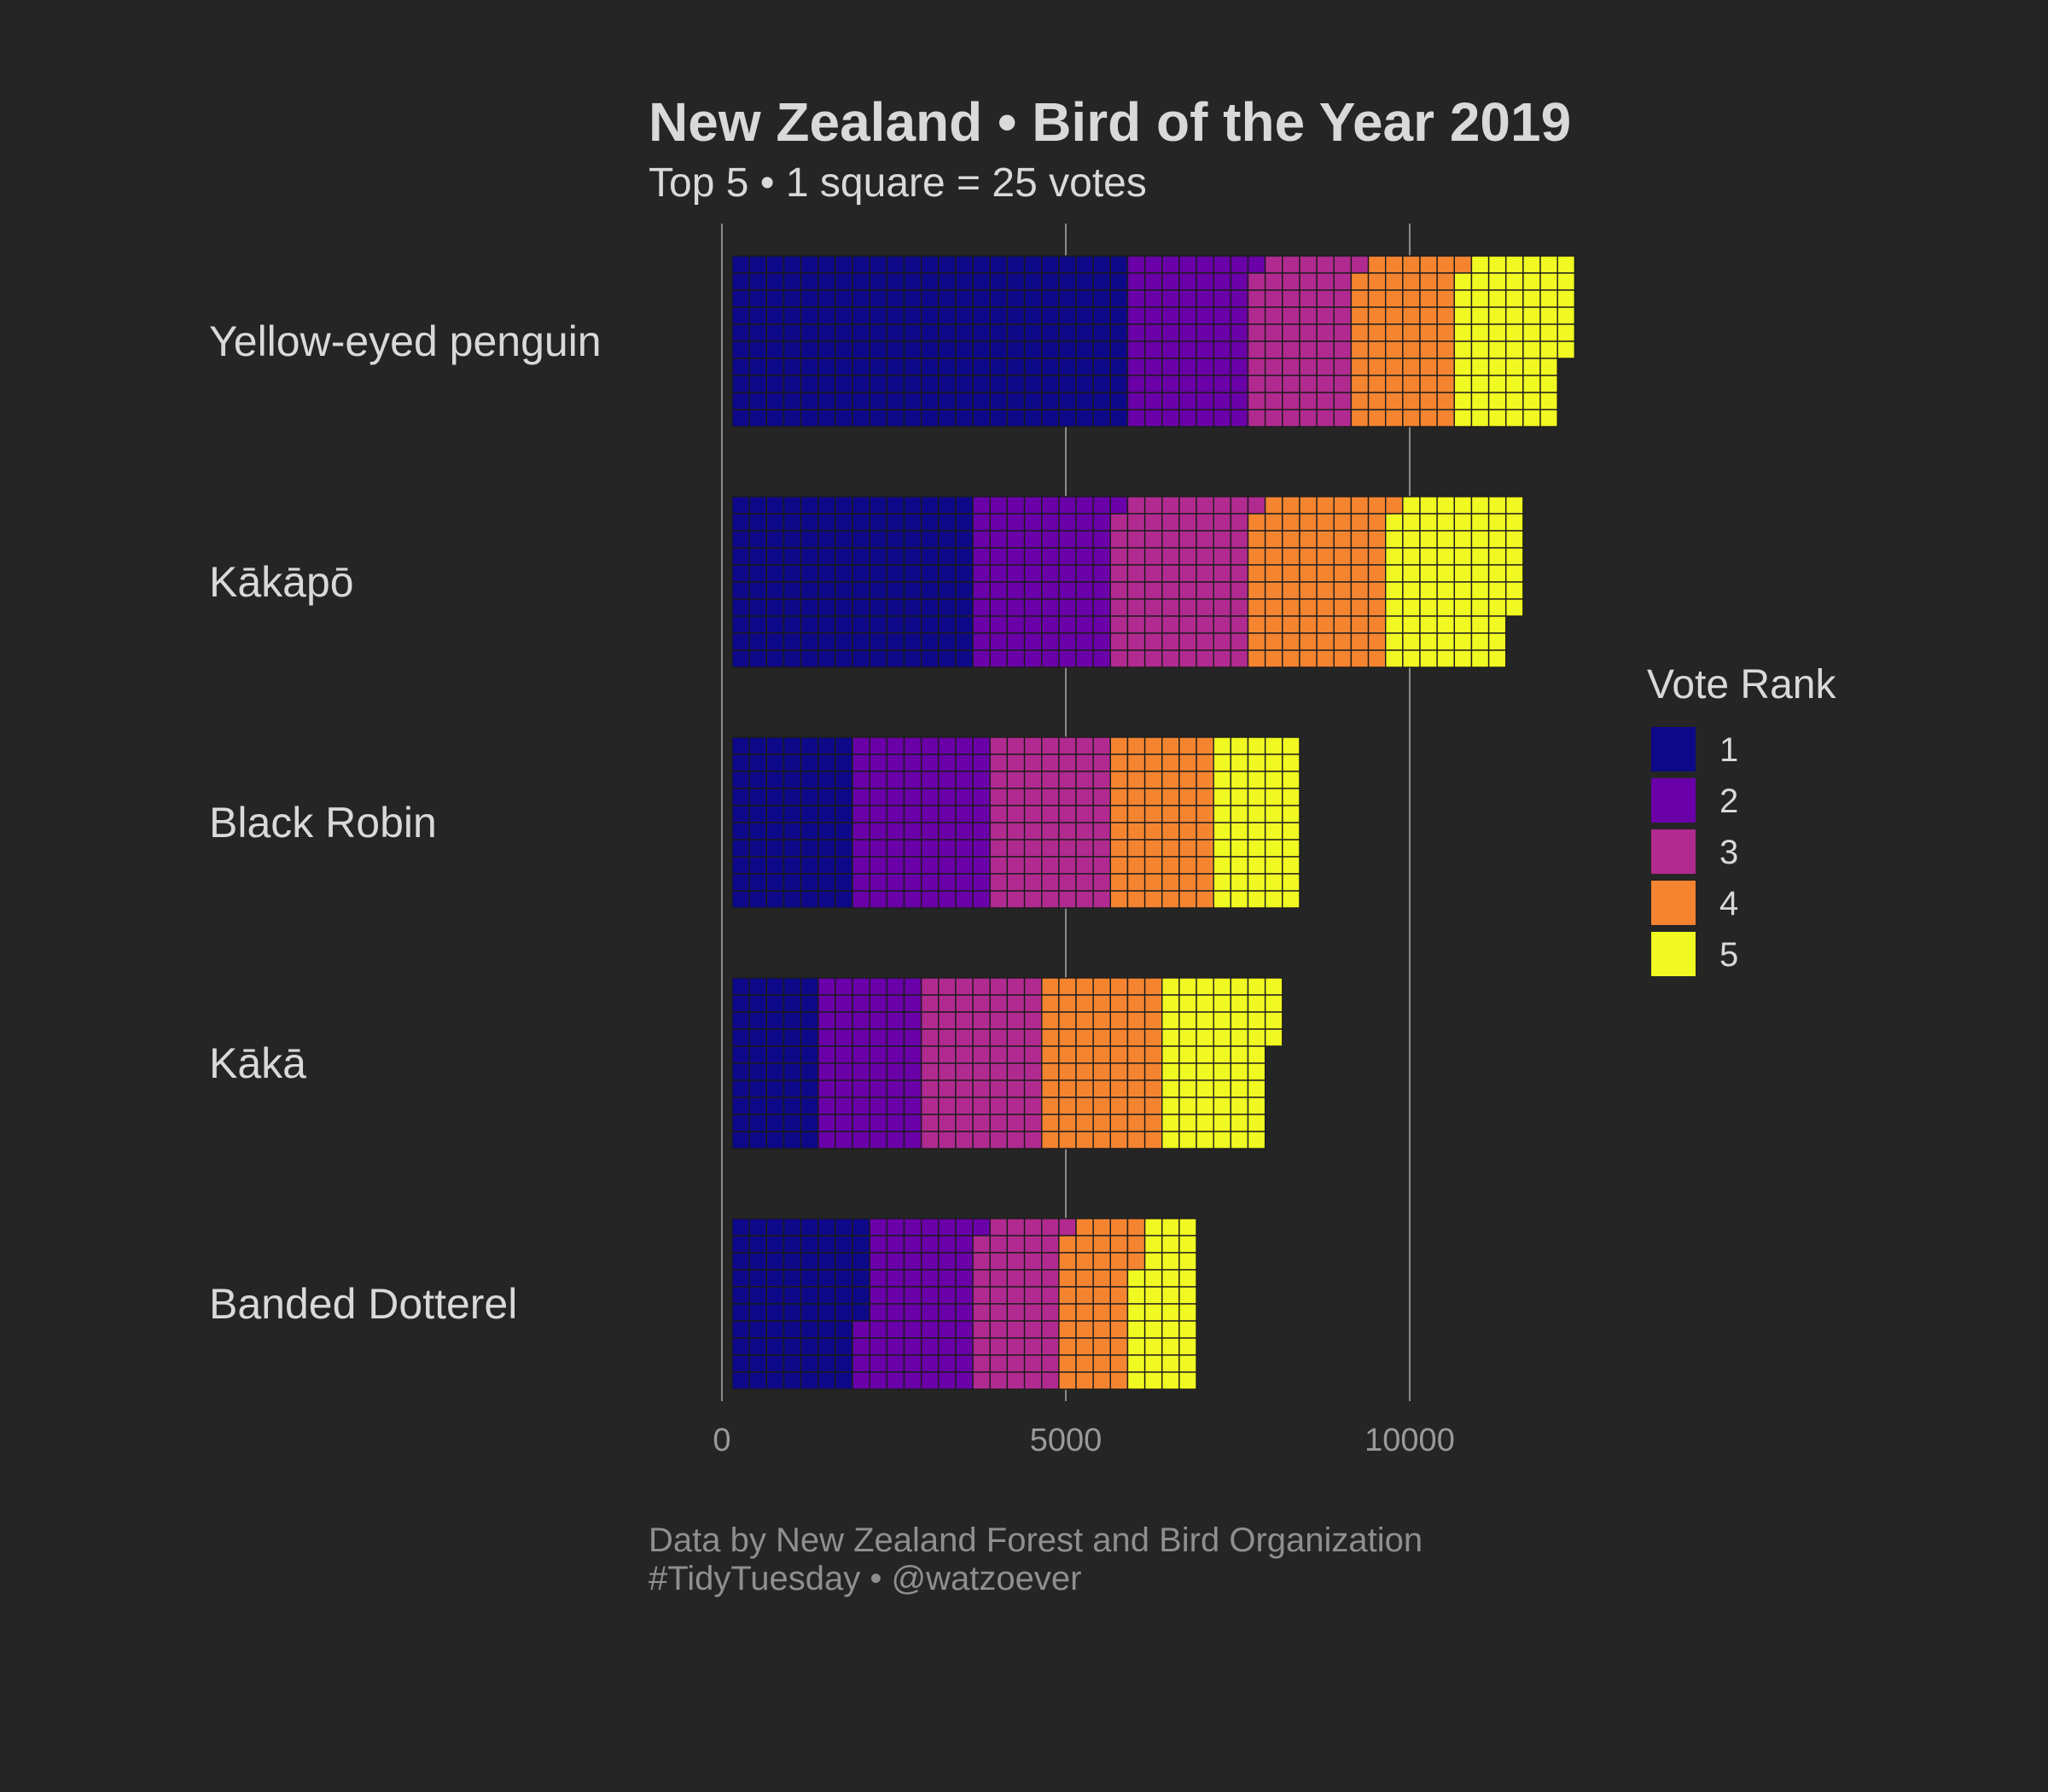 Image resolution: width=2048 pixels, height=1792 pixels. What do you see at coordinates (1110, 122) in the screenshot?
I see `chart-title: New Zealand • Bird of the Year 2019` at bounding box center [1110, 122].